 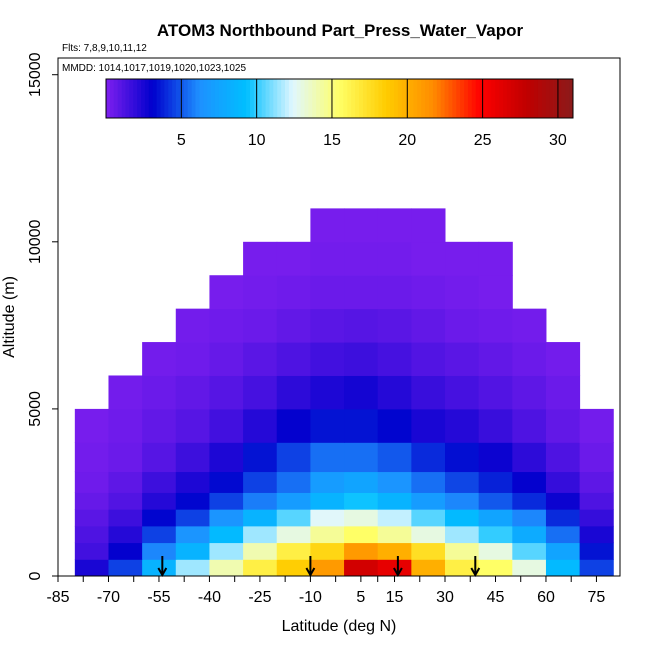 What do you see at coordinates (339, 626) in the screenshot?
I see `x-axis-label: Latitude (deg N)` at bounding box center [339, 626].